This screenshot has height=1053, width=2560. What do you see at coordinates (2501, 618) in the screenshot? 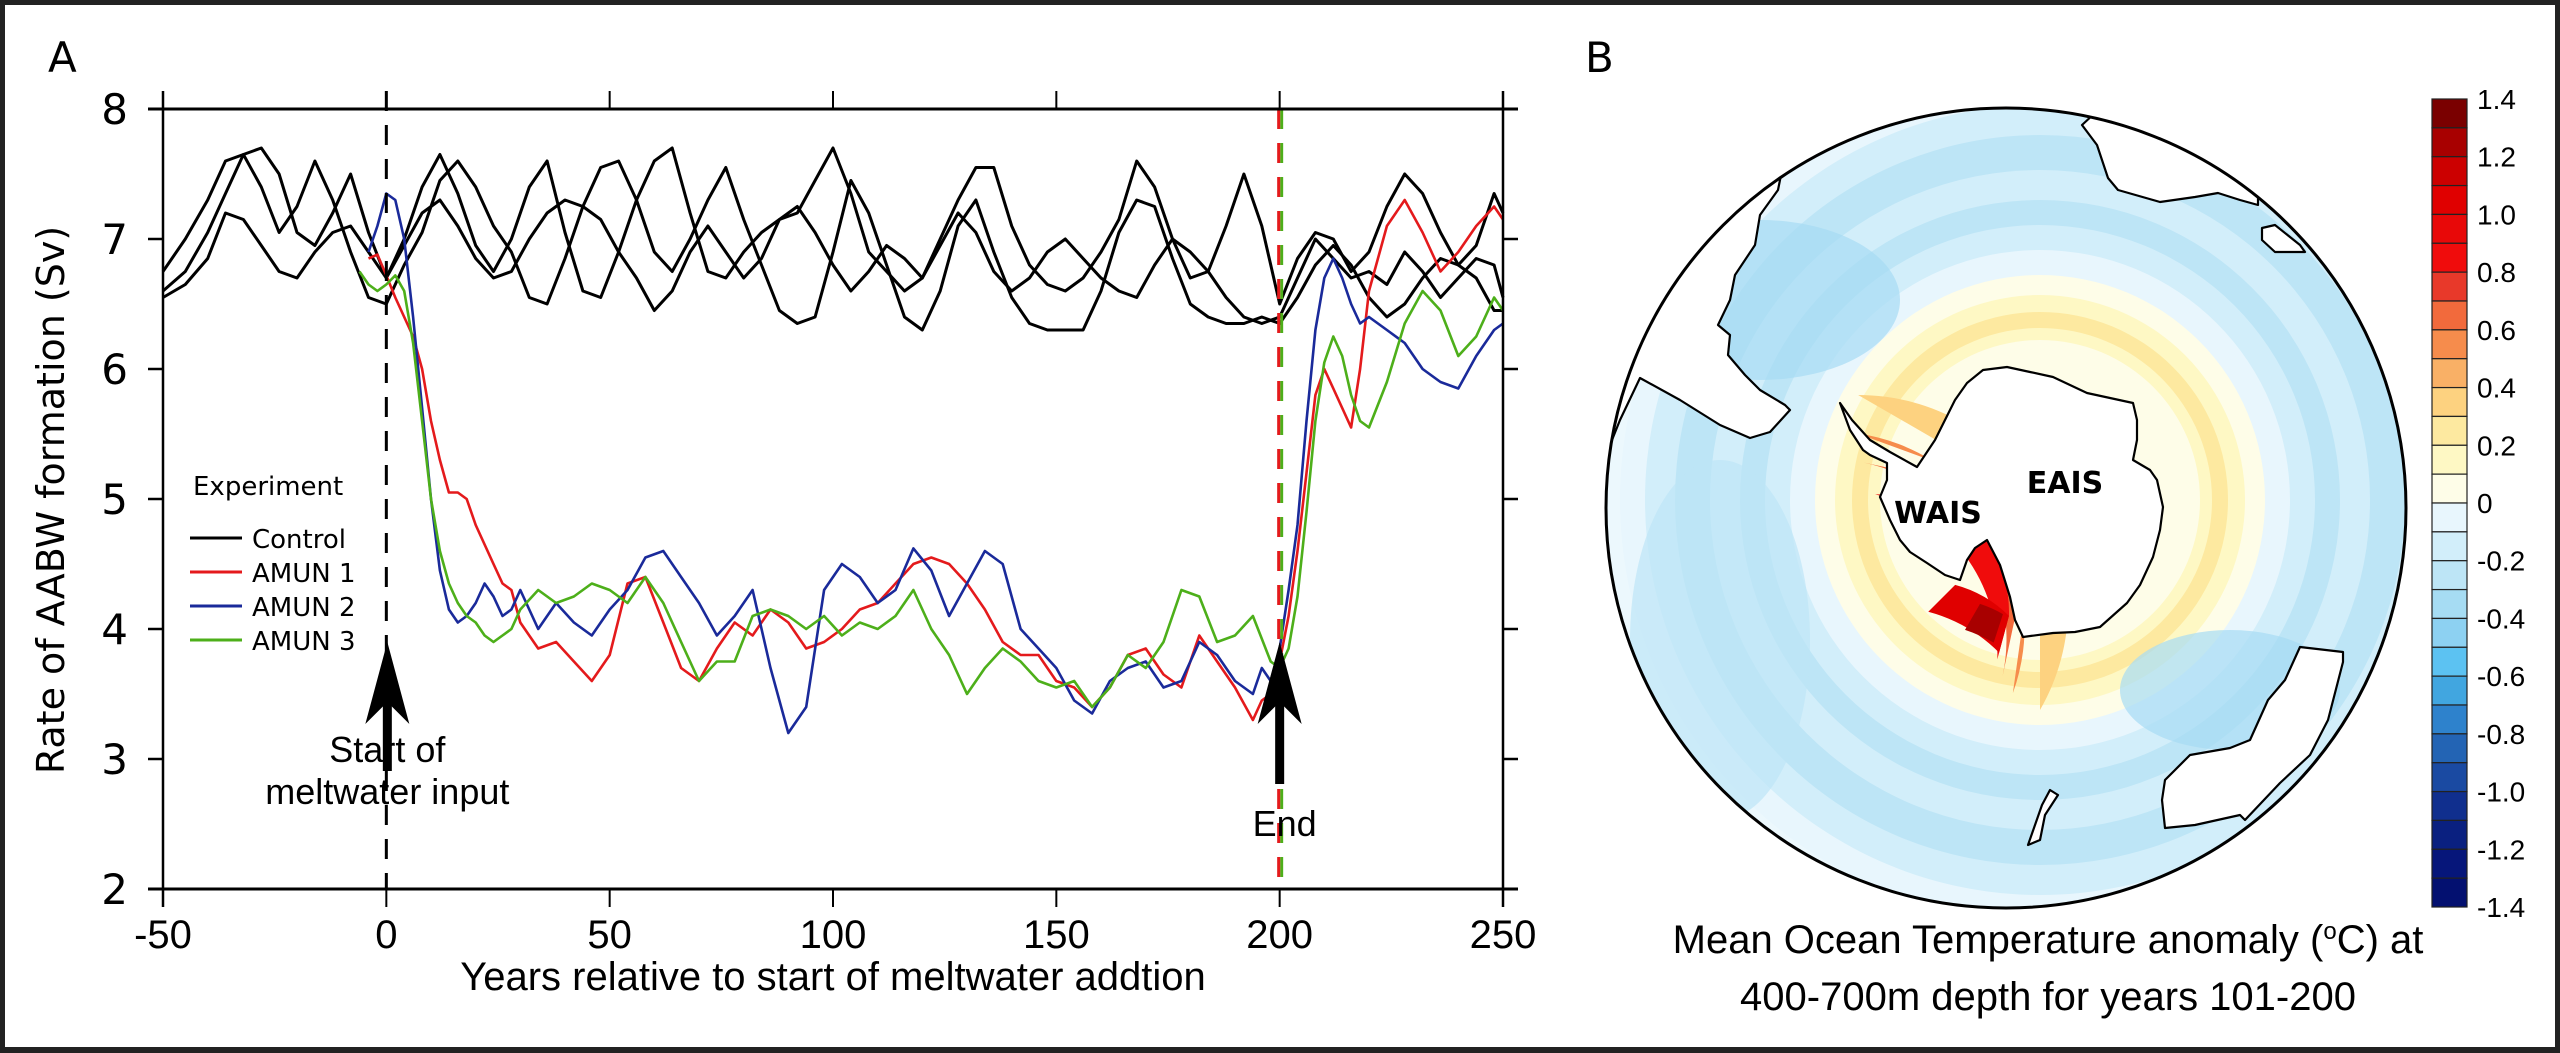
I see `colorbar-tick-label: -0.4` at bounding box center [2501, 618].